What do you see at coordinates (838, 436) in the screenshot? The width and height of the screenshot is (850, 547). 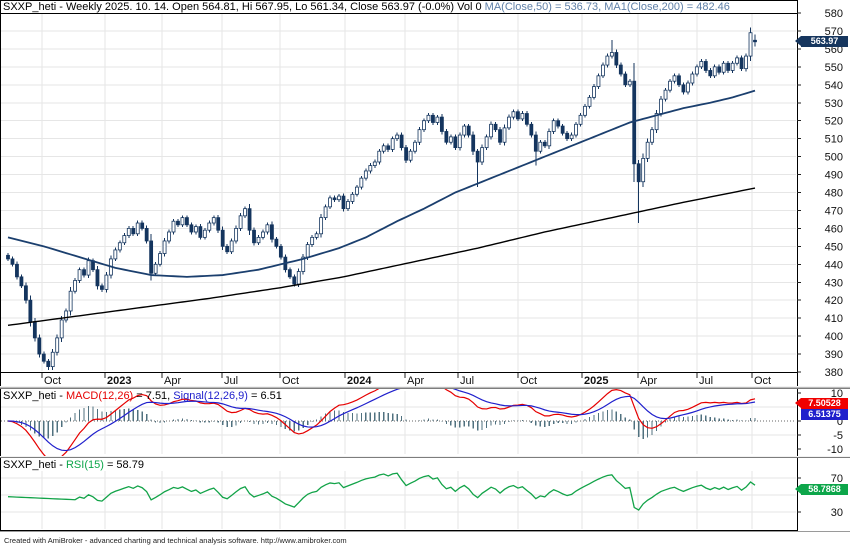 I see `svg-text: -5` at bounding box center [838, 436].